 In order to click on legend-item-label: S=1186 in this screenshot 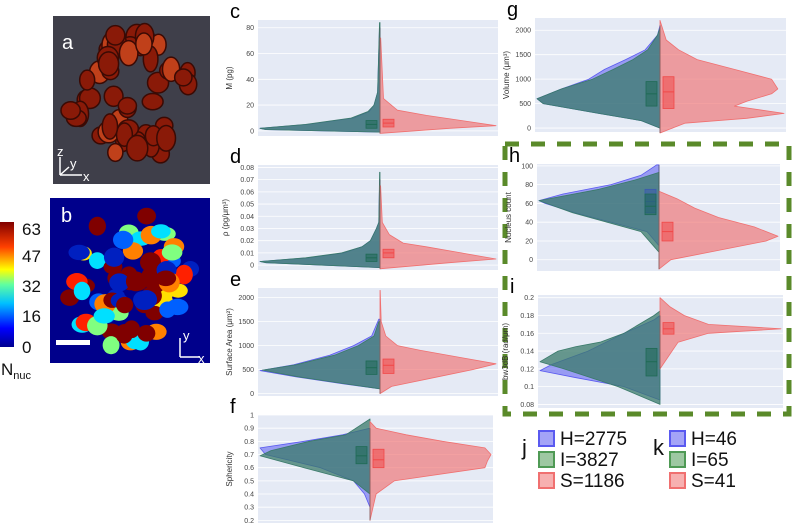, I will do `click(592, 481)`.